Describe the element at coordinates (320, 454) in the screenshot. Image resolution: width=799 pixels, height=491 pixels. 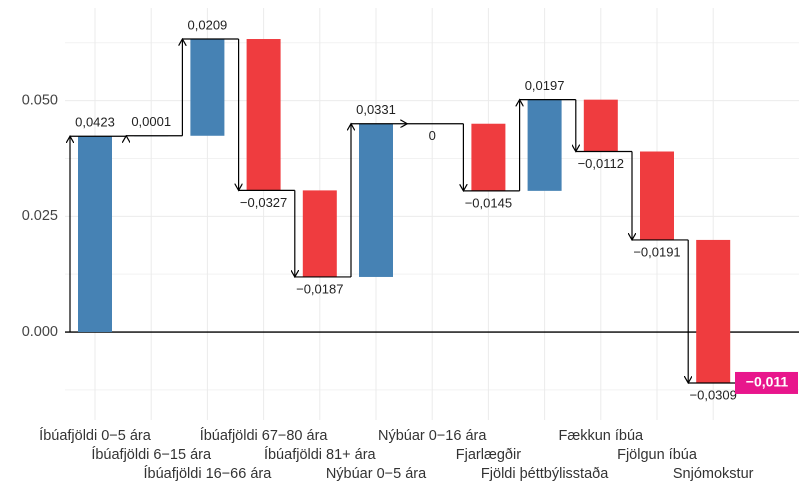
I see `x-tick-label: Íbúafjöldi 81+ ára` at that location.